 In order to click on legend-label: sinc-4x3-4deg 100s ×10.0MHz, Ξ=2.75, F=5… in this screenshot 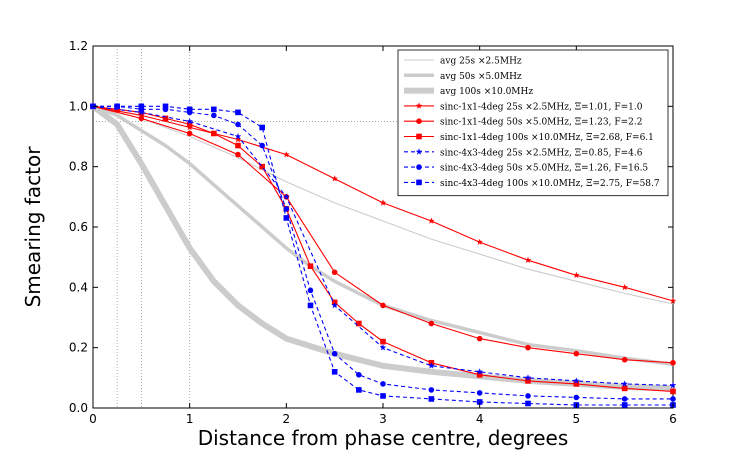, I will do `click(550, 184)`.